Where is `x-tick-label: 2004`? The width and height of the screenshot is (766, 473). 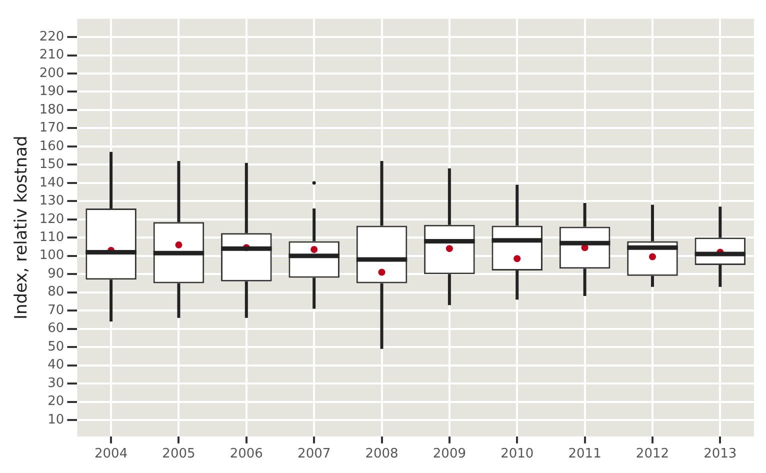 x-tick-label: 2004 is located at coordinates (111, 454).